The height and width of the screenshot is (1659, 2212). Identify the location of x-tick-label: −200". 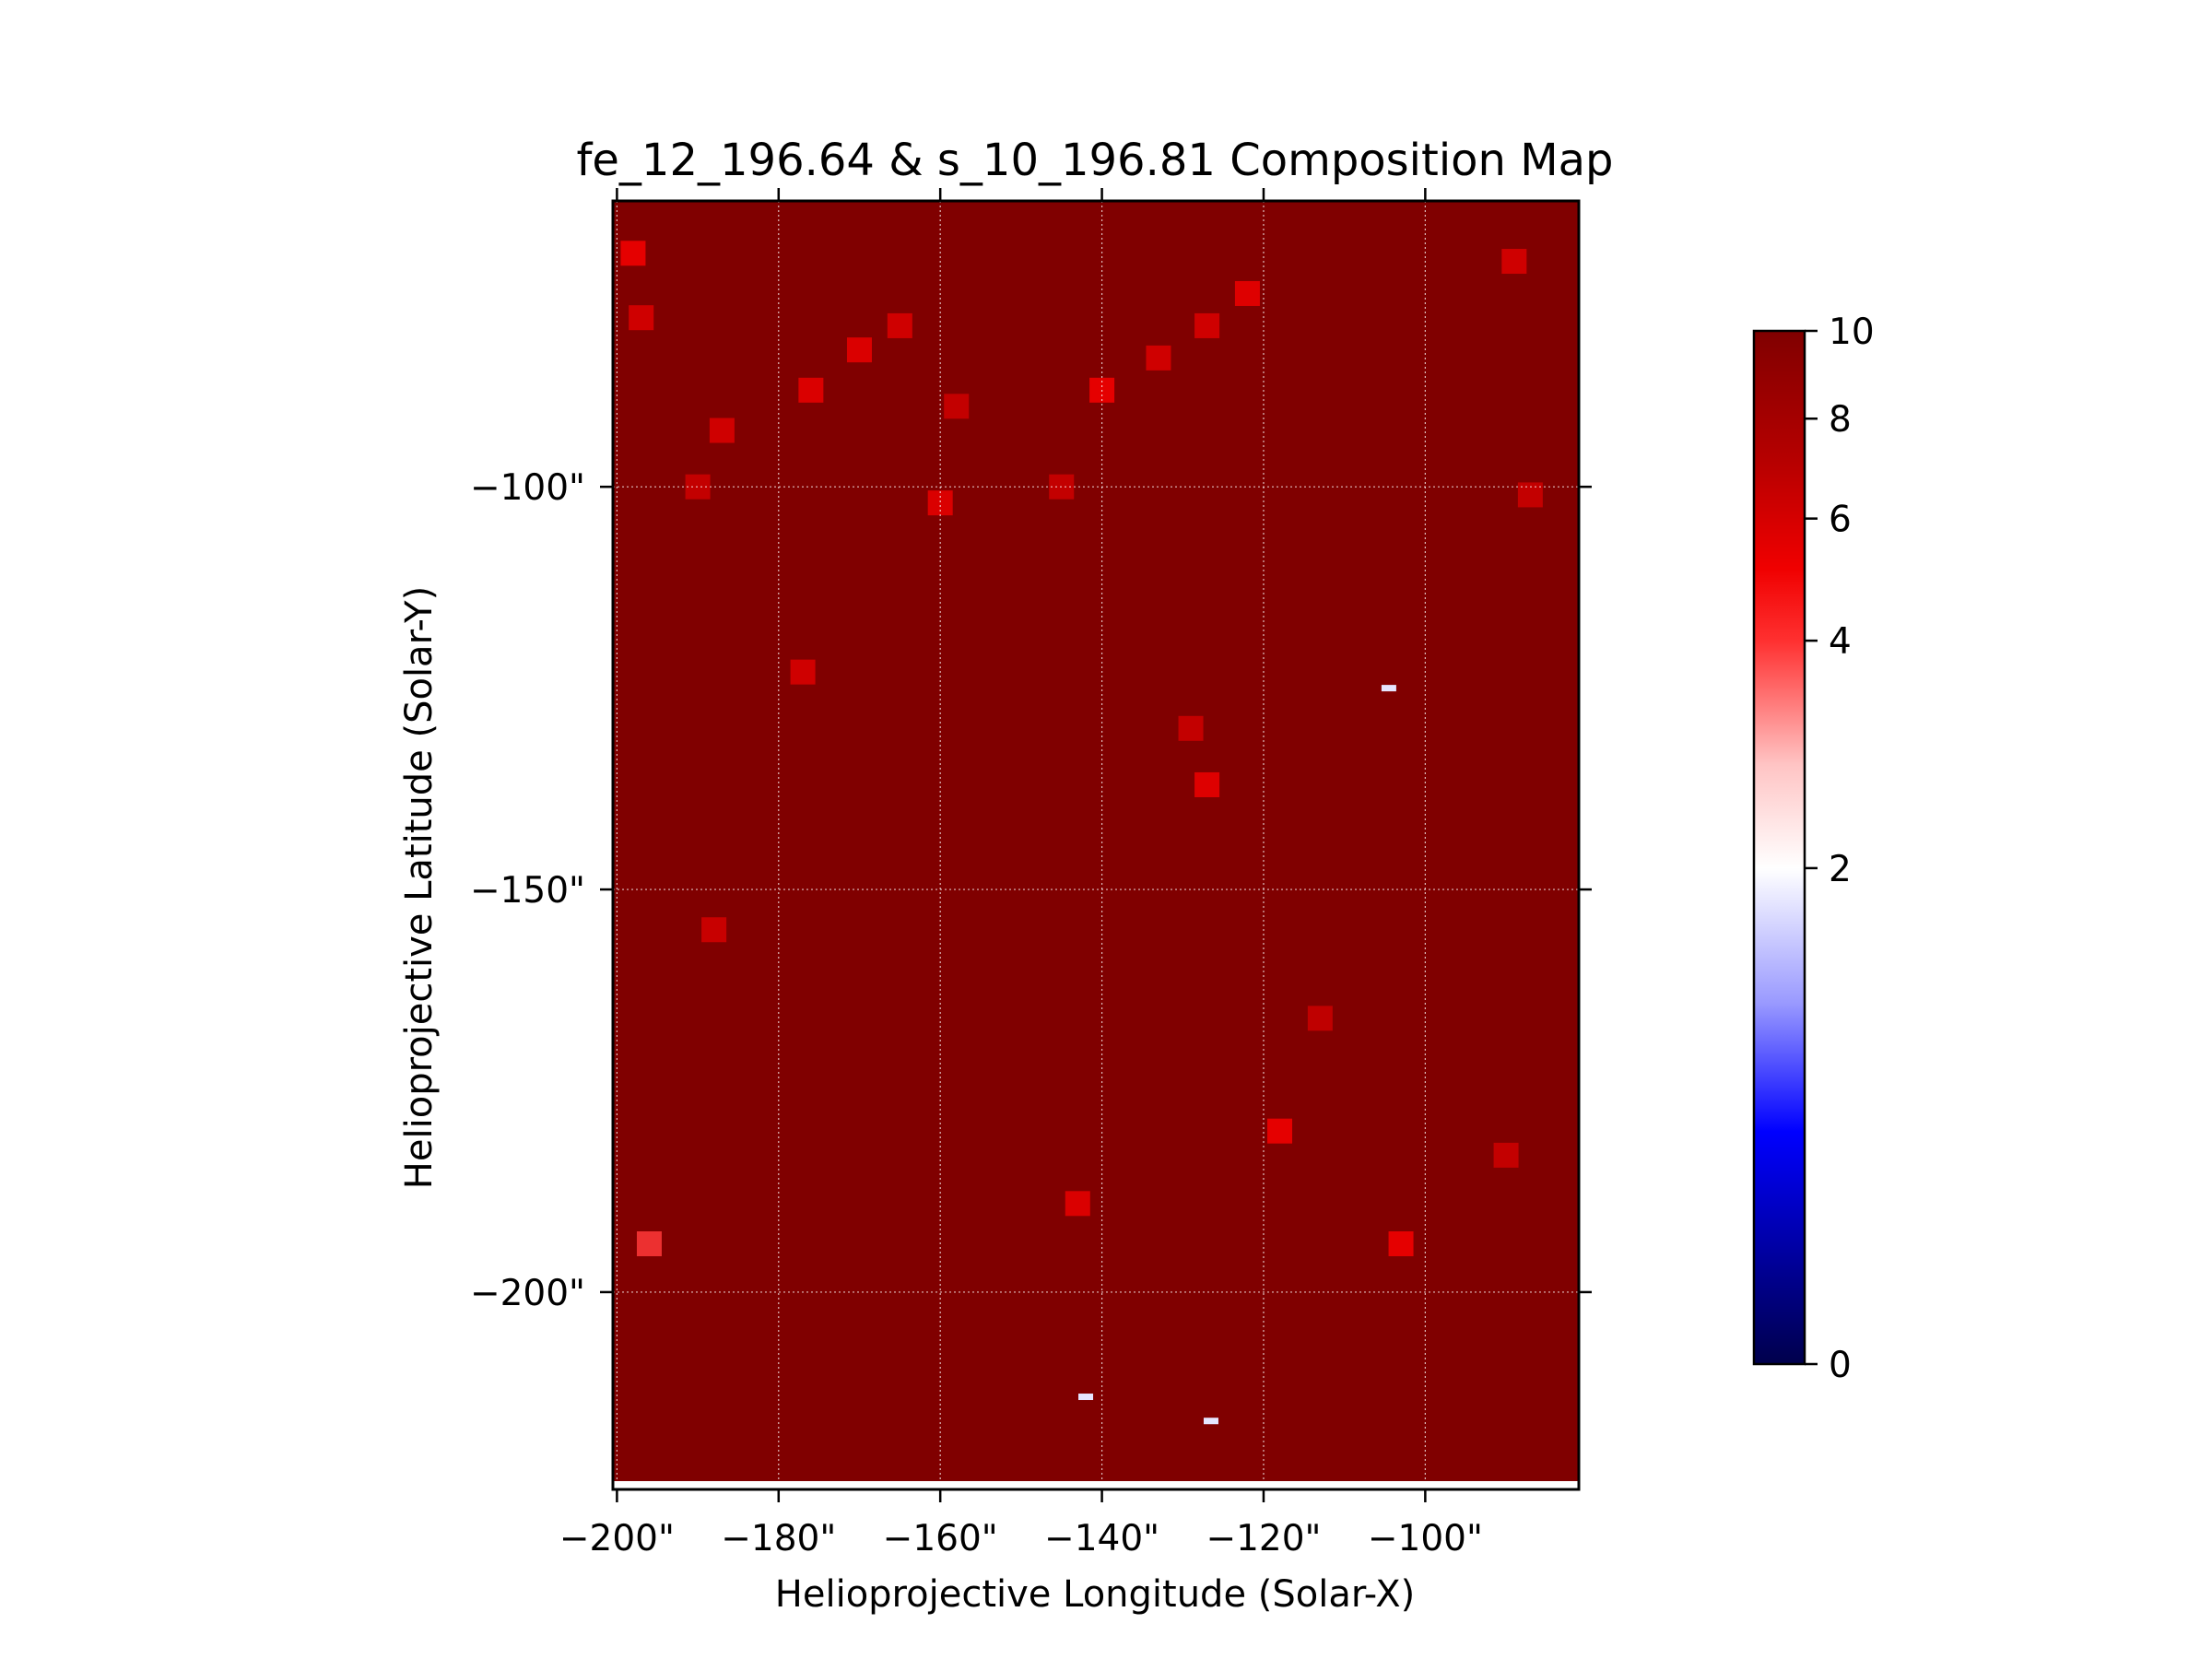
(617, 1538).